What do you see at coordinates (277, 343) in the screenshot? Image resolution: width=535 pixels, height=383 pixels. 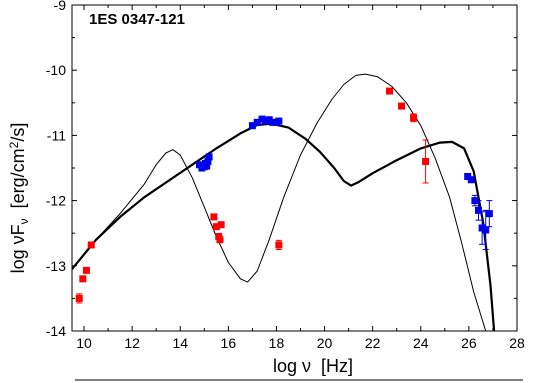 I see `x-tick-label: 18` at bounding box center [277, 343].